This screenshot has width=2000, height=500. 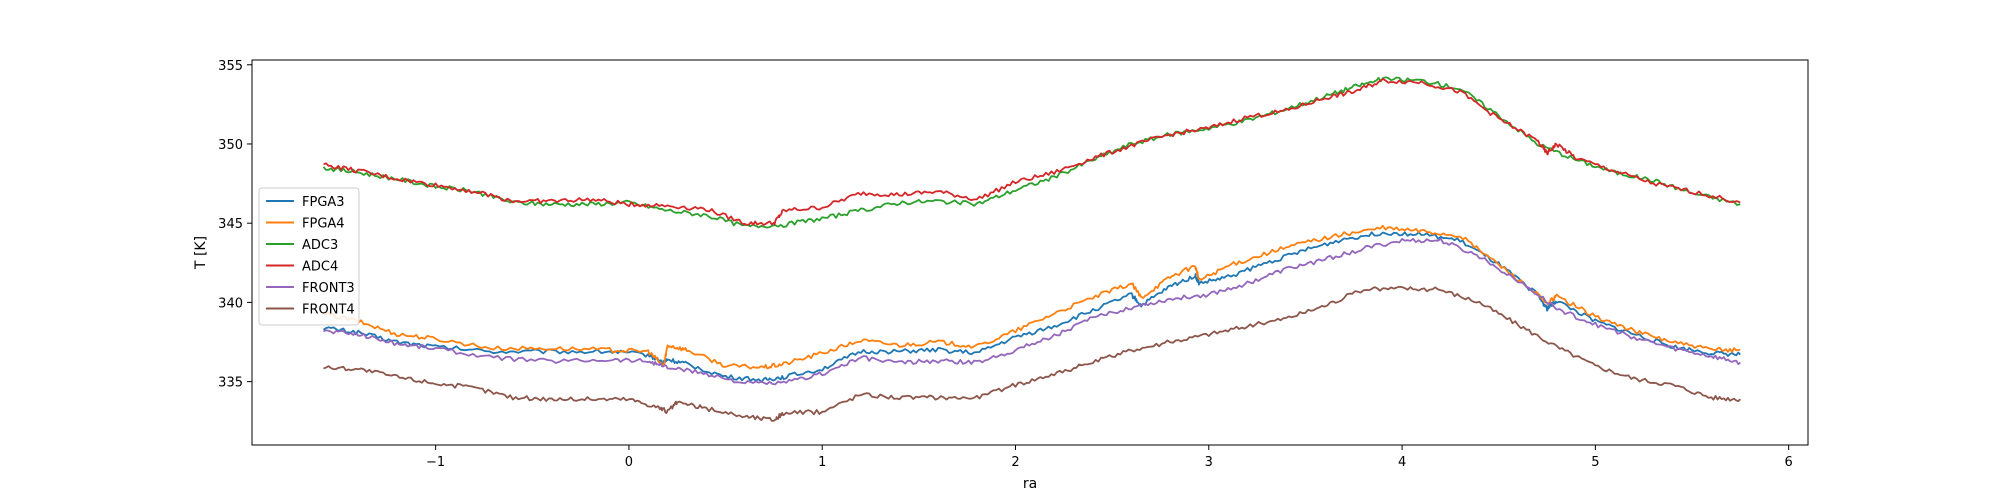 What do you see at coordinates (320, 245) in the screenshot?
I see `legend-label-adc3: ADC3` at bounding box center [320, 245].